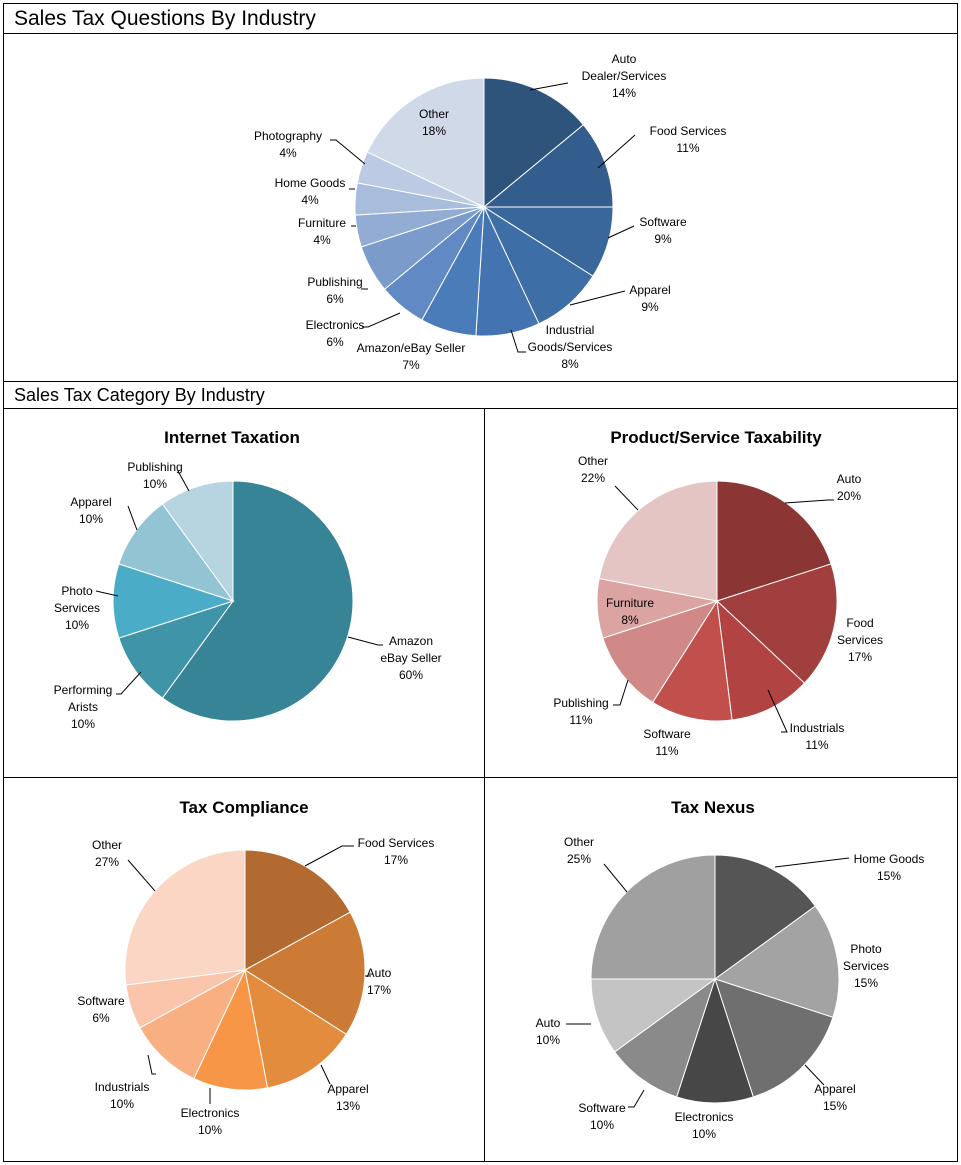 The image size is (961, 1165). I want to click on slice-percent: 7%, so click(411, 365).